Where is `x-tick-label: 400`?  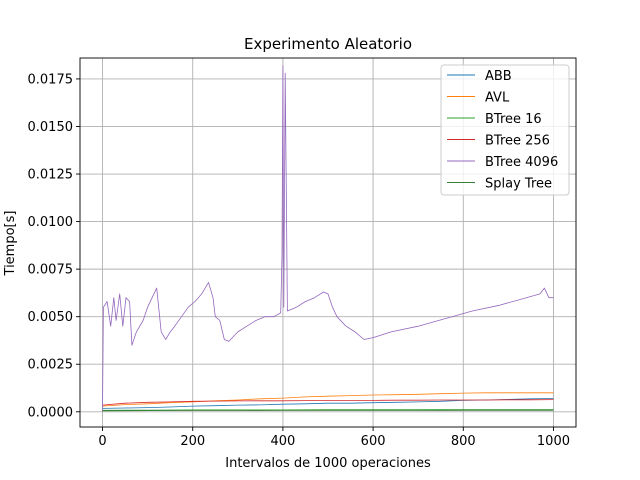 x-tick-label: 400 is located at coordinates (282, 441).